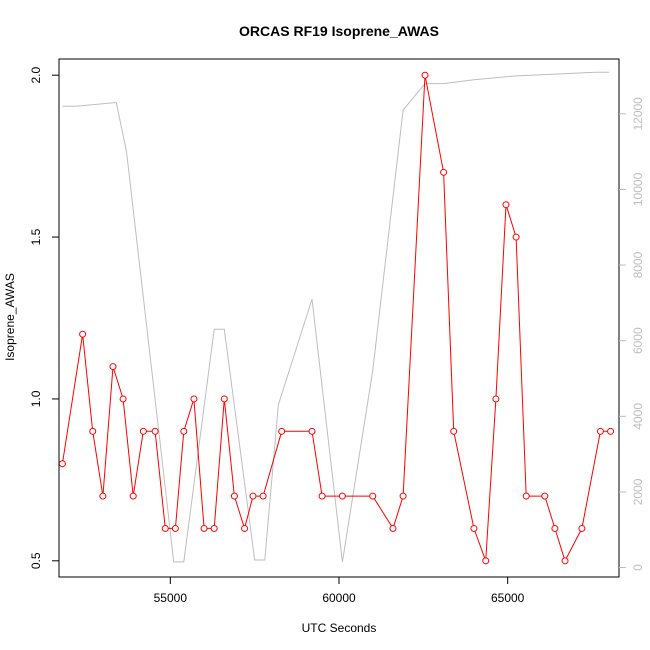 The height and width of the screenshot is (650, 650). What do you see at coordinates (36, 560) in the screenshot?
I see `y-tick-label: 0.5` at bounding box center [36, 560].